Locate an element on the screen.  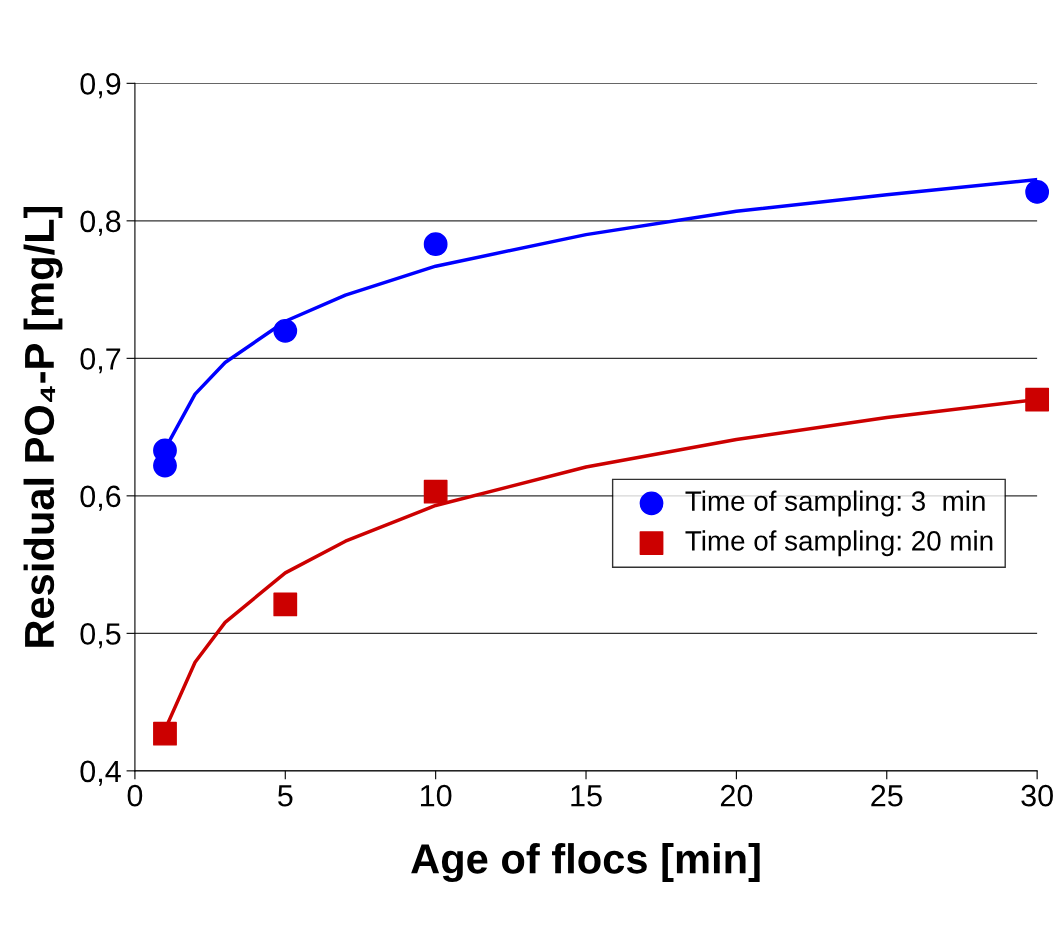
x-axis-title: Age of flocs [min] is located at coordinates (585, 863).